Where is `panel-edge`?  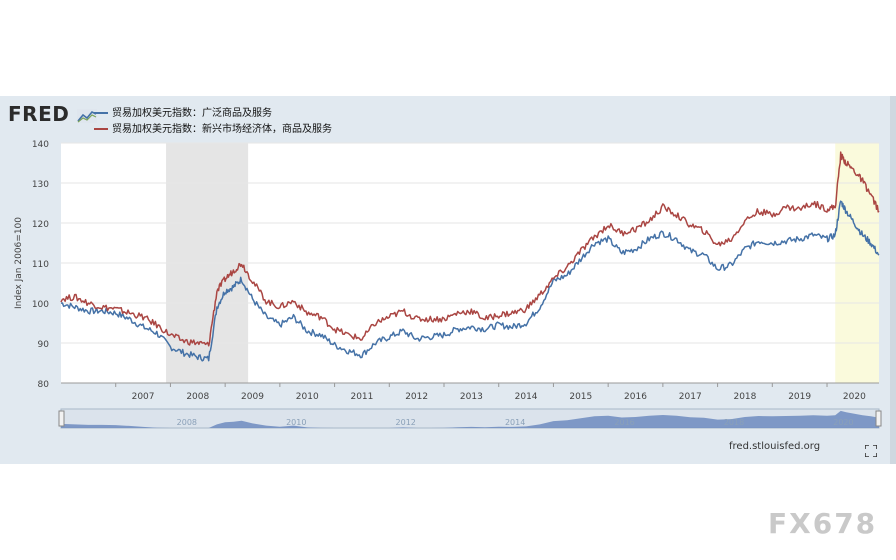
panel-edge is located at coordinates (893, 280).